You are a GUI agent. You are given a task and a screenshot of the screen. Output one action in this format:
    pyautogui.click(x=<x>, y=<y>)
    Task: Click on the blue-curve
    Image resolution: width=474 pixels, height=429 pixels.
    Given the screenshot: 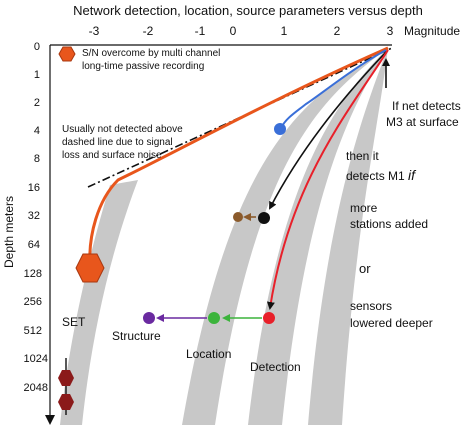 What is the action you would take?
    pyautogui.click(x=333, y=89)
    